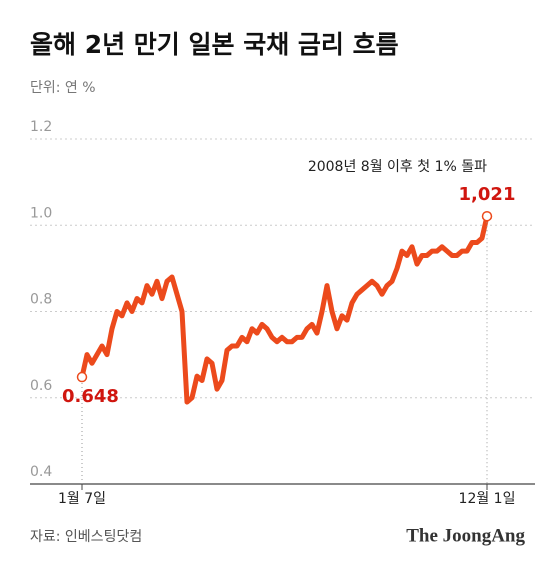 Image resolution: width=560 pixels, height=568 pixels. Describe the element at coordinates (41, 127) in the screenshot. I see `y-tick-label: 1.2` at that location.